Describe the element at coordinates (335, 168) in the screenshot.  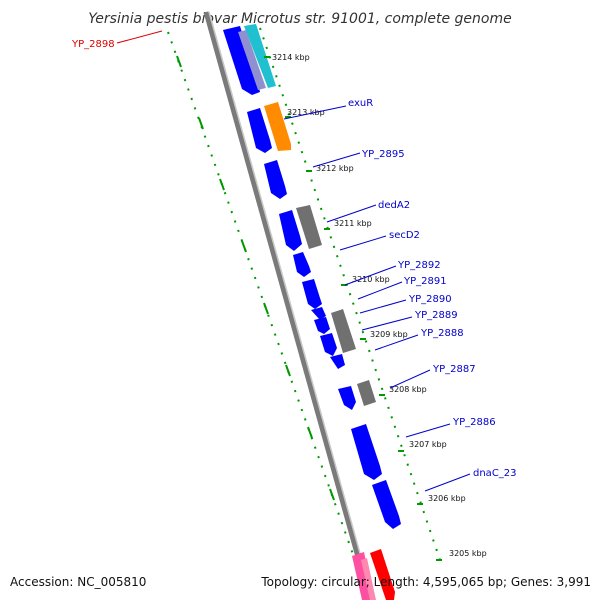
I see `ruler-label: 3212 kbp` at that location.